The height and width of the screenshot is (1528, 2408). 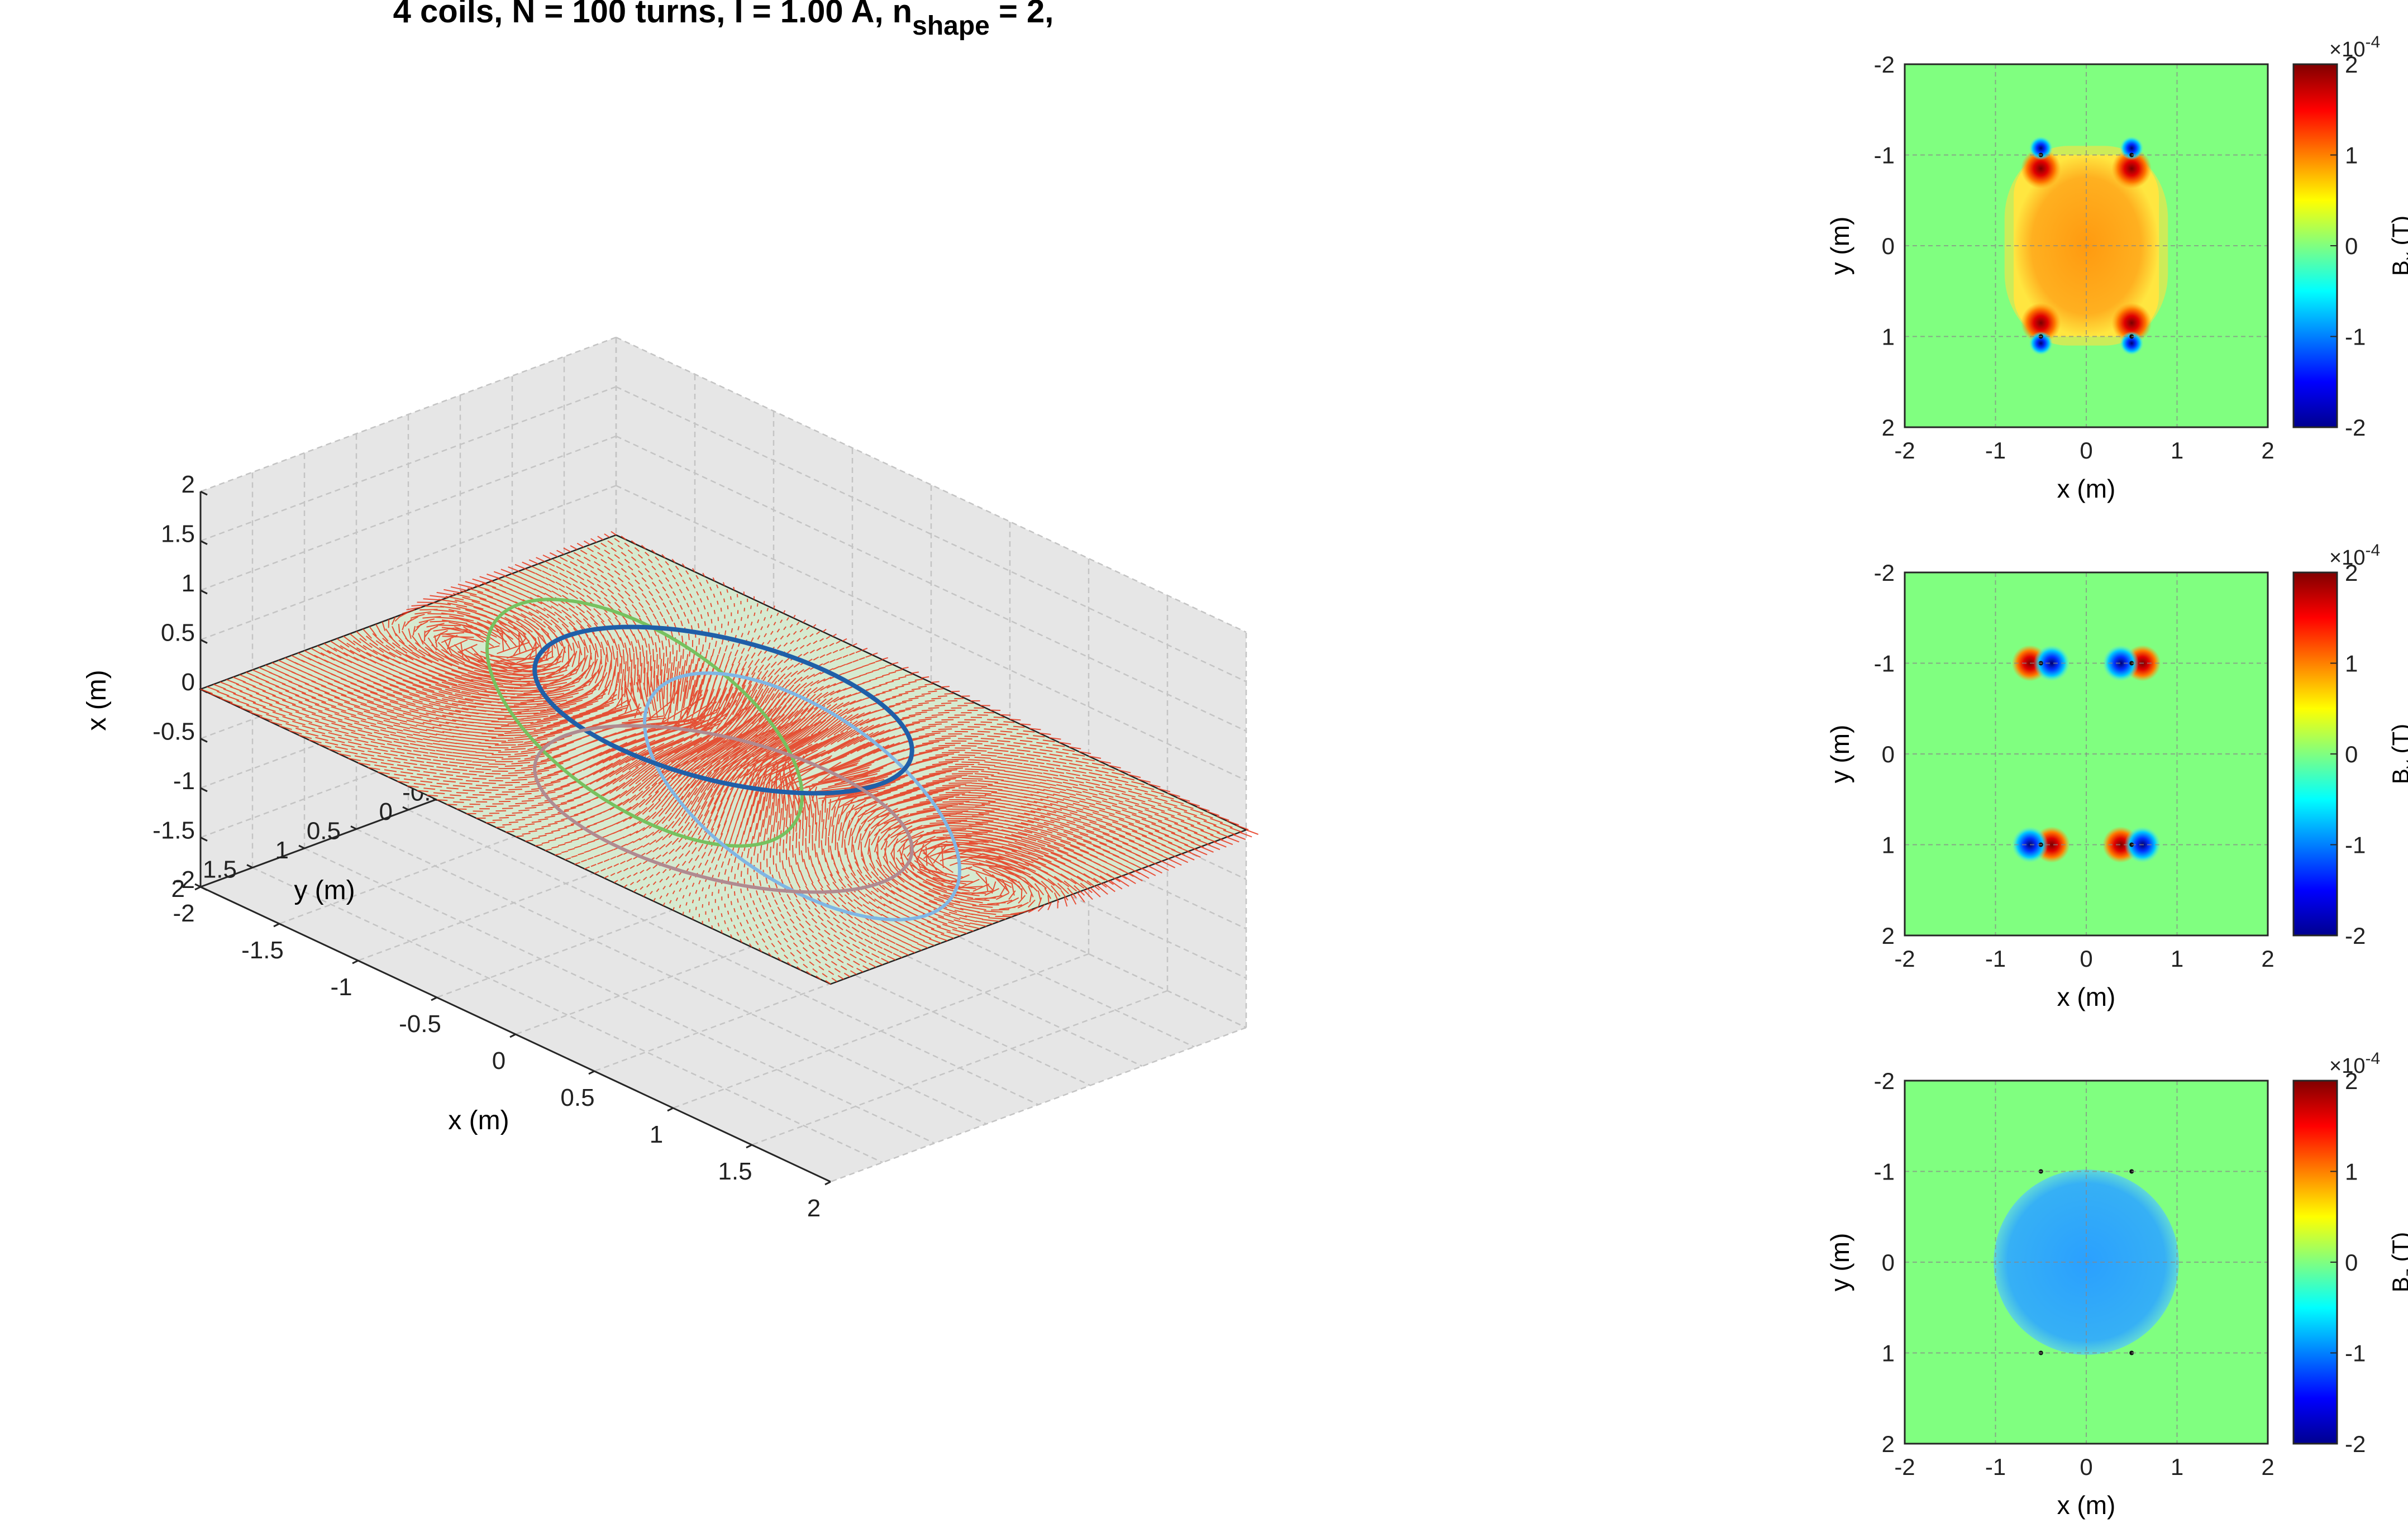 I want to click on z-tick-label: 0.5, so click(x=178, y=633).